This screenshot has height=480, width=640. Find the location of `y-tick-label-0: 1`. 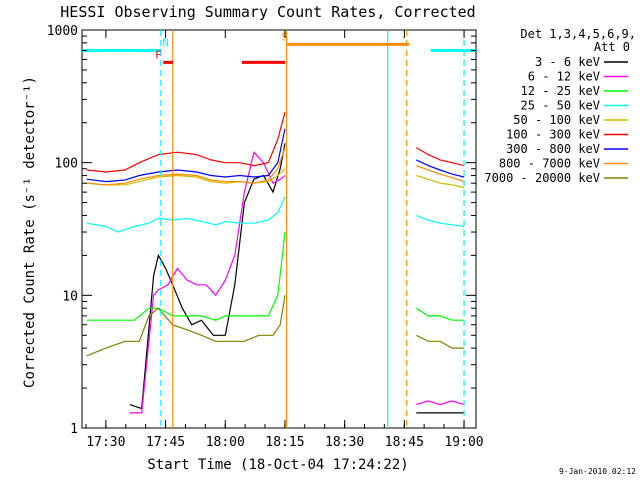

y-tick-label-0: 1 is located at coordinates (74, 429).